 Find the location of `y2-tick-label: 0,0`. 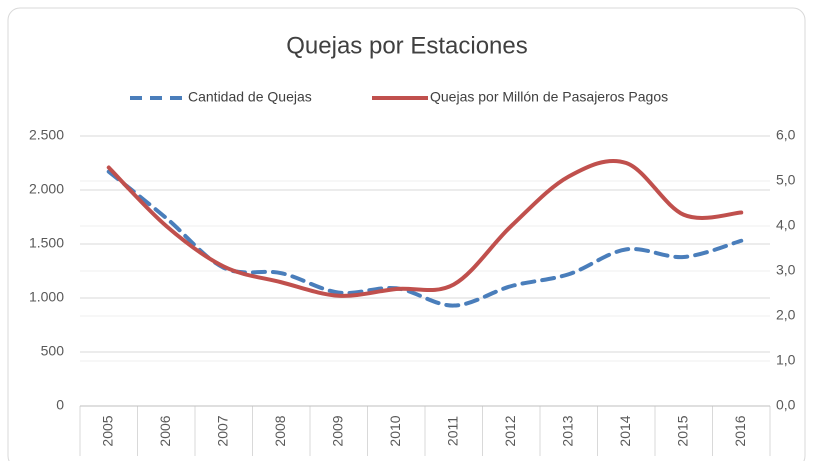

y2-tick-label: 0,0 is located at coordinates (786, 405).